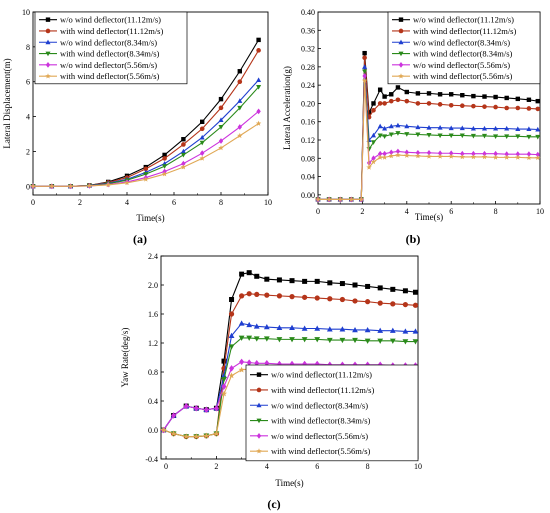  Describe the element at coordinates (413, 239) in the screenshot. I see `panel-label-b: (b)` at that location.